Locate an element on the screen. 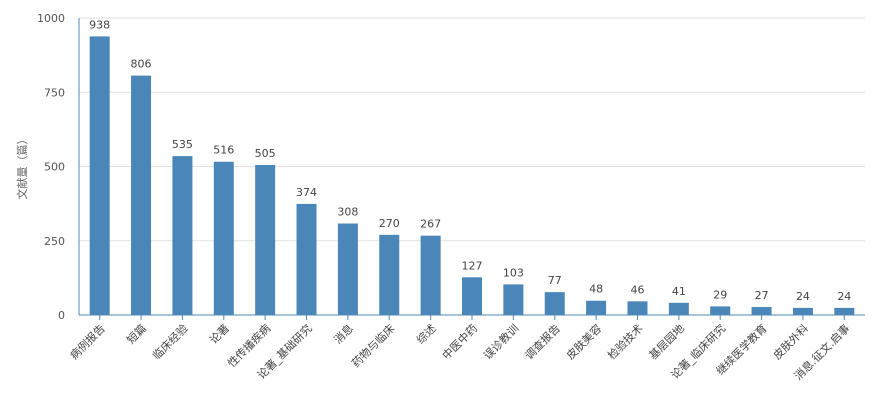 This screenshot has height=408, width=885. data-label: 374 is located at coordinates (306, 192).